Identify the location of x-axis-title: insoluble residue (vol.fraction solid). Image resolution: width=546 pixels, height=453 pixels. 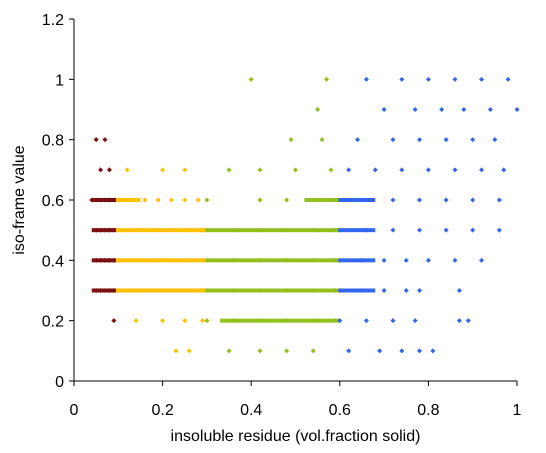
(296, 436).